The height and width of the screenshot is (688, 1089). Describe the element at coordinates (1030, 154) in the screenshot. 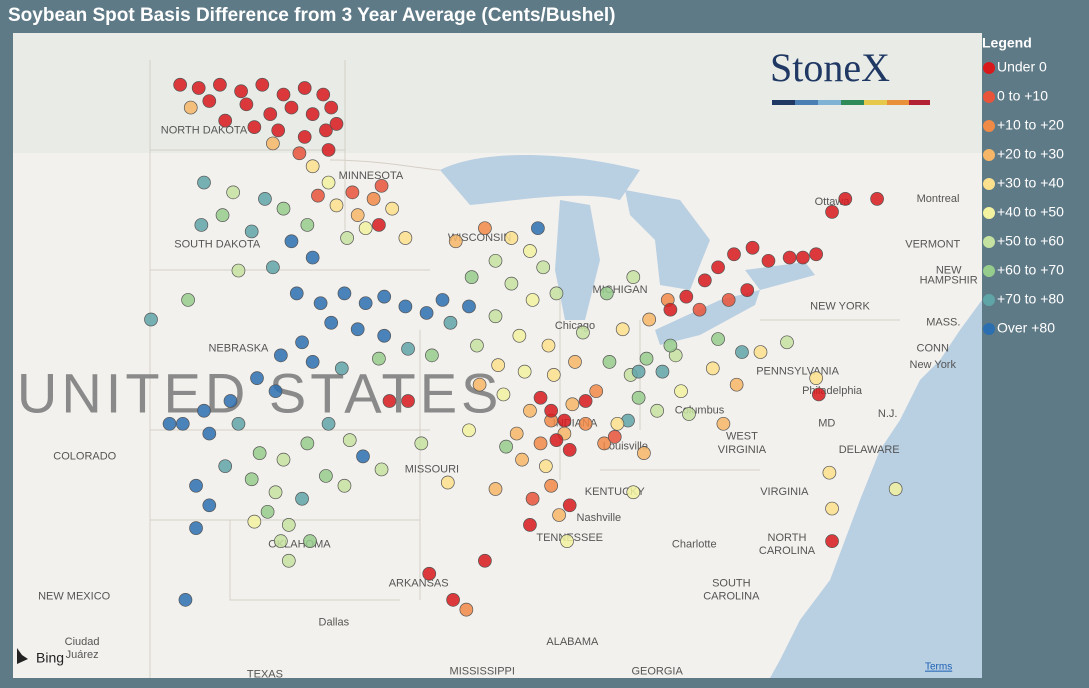

I see `legend-label: +20 to +30` at that location.